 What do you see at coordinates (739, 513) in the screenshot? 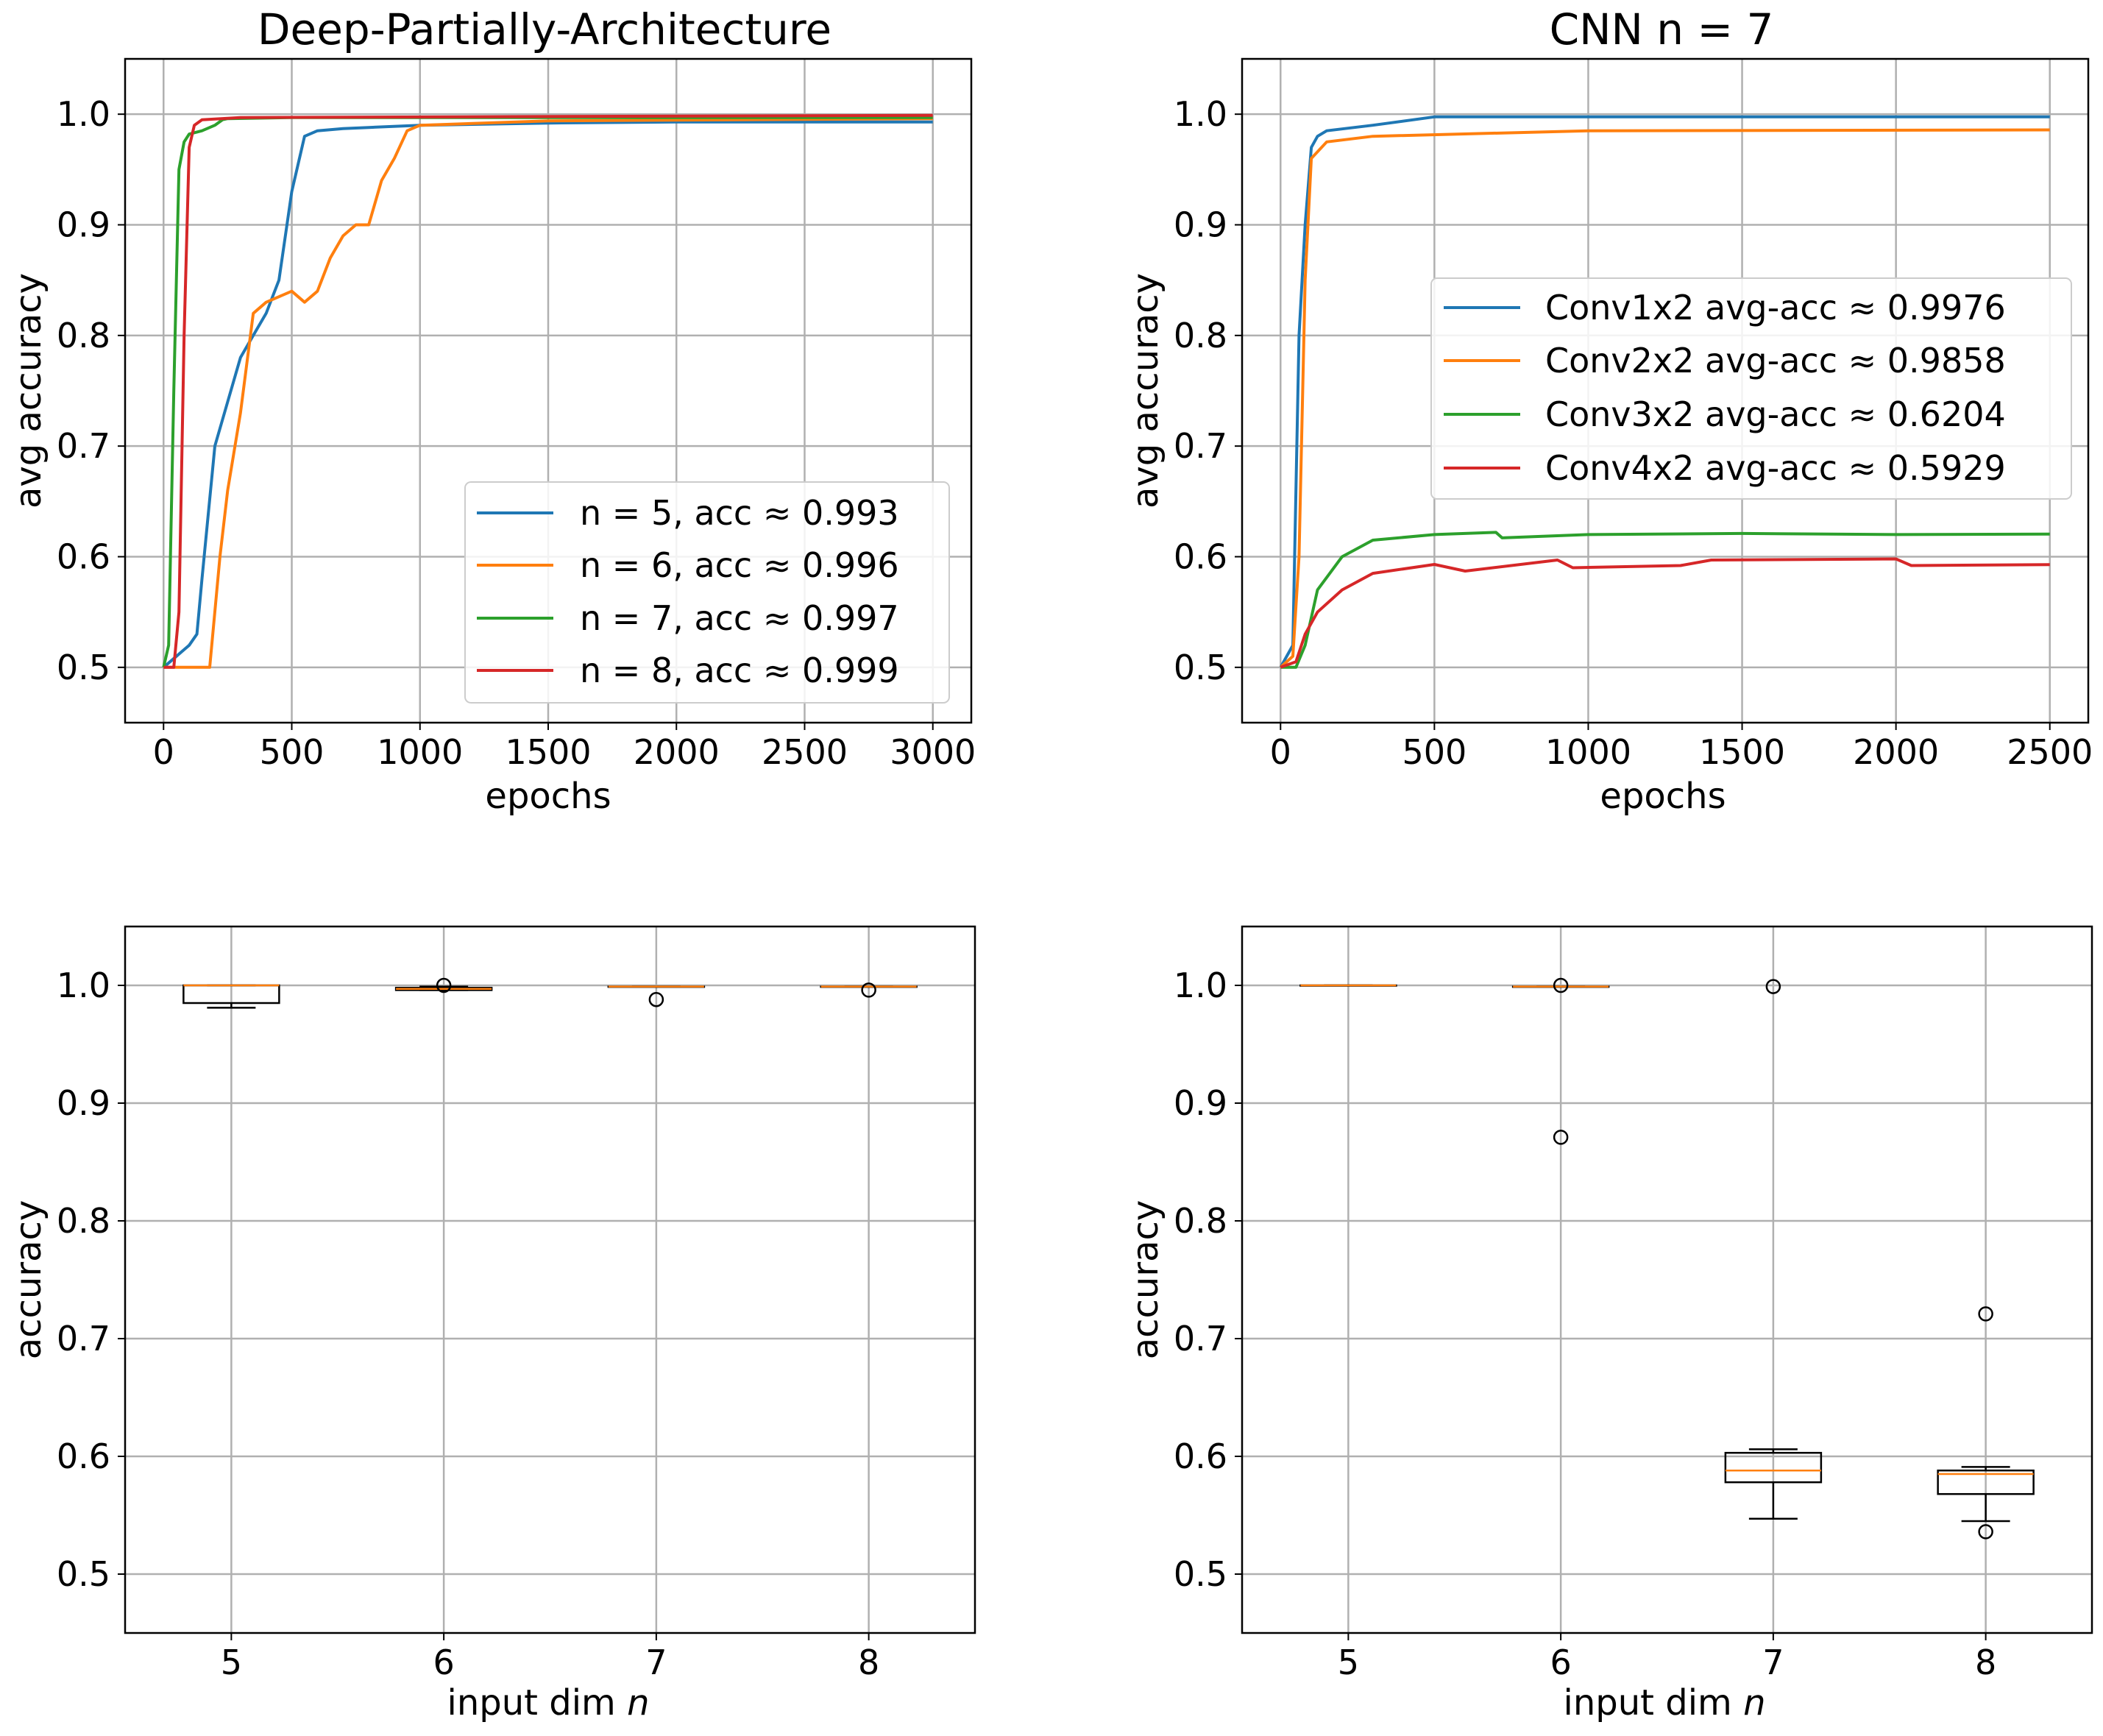
I see `legend-label: n = 5, acc ≈ 0.993` at bounding box center [739, 513].